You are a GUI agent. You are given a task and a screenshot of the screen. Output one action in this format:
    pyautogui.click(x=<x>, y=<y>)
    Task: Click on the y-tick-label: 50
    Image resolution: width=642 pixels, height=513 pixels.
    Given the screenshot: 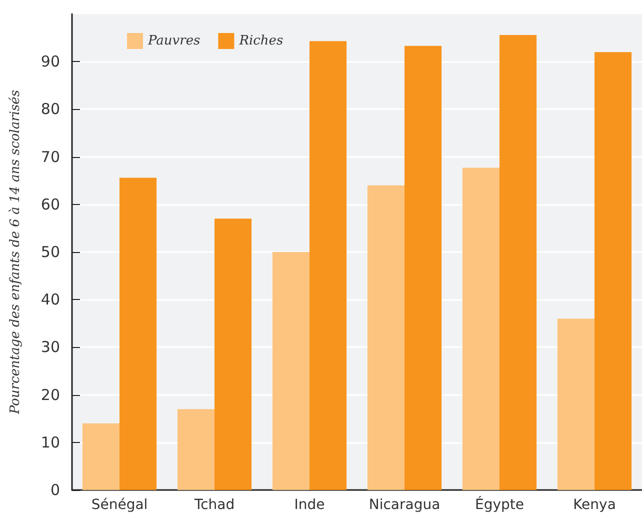 What is the action you would take?
    pyautogui.click(x=50, y=252)
    